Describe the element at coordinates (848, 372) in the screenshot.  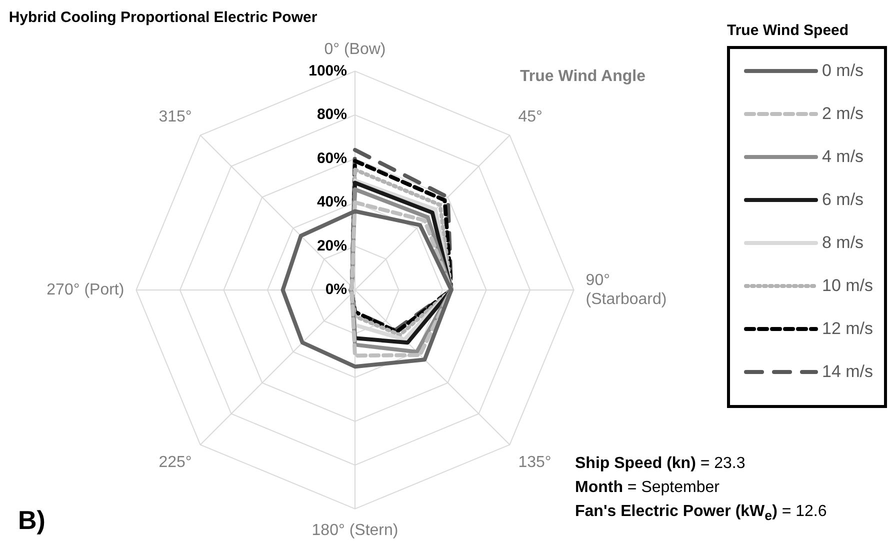
I see `legend-label: 14 m/s` at that location.